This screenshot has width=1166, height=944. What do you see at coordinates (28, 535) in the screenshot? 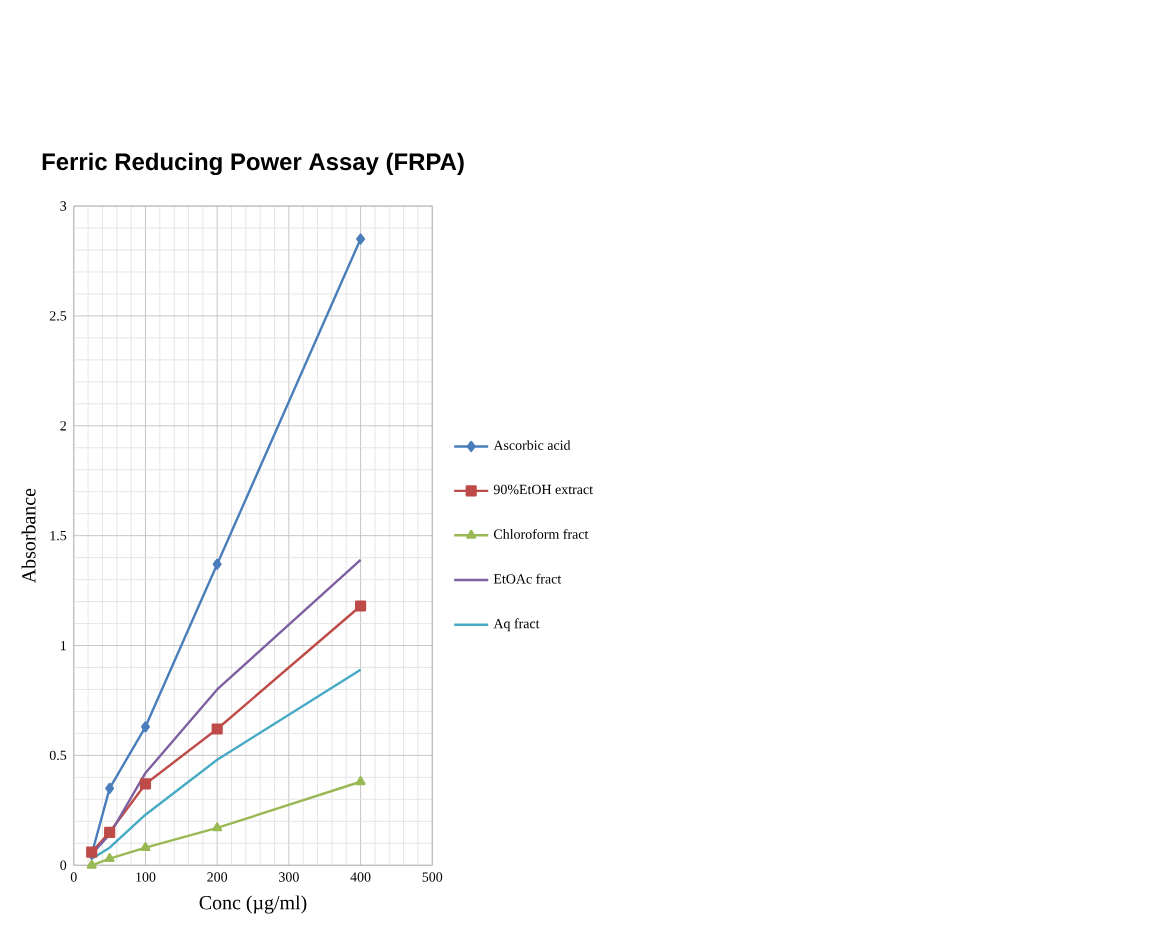
I see `y-axis-title: Absorbance` at bounding box center [28, 535].